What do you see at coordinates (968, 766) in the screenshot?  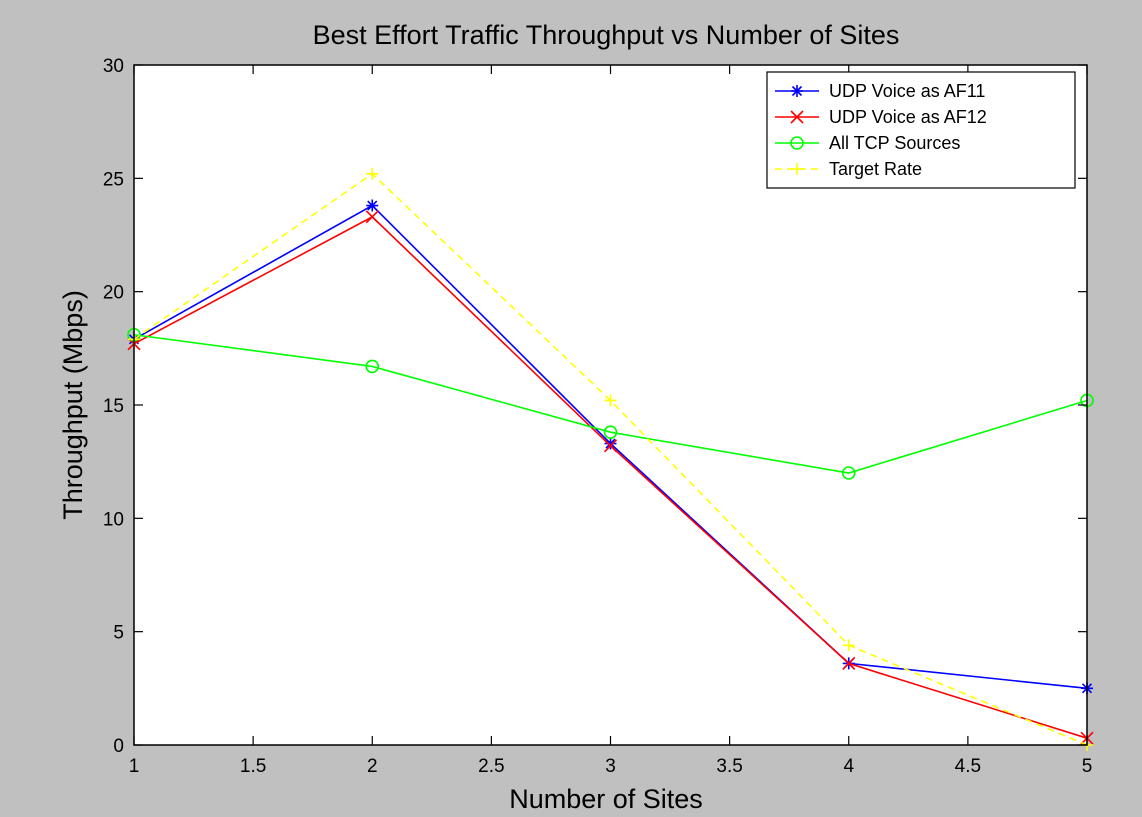 I see `x-tick-label: 4.5` at bounding box center [968, 766].